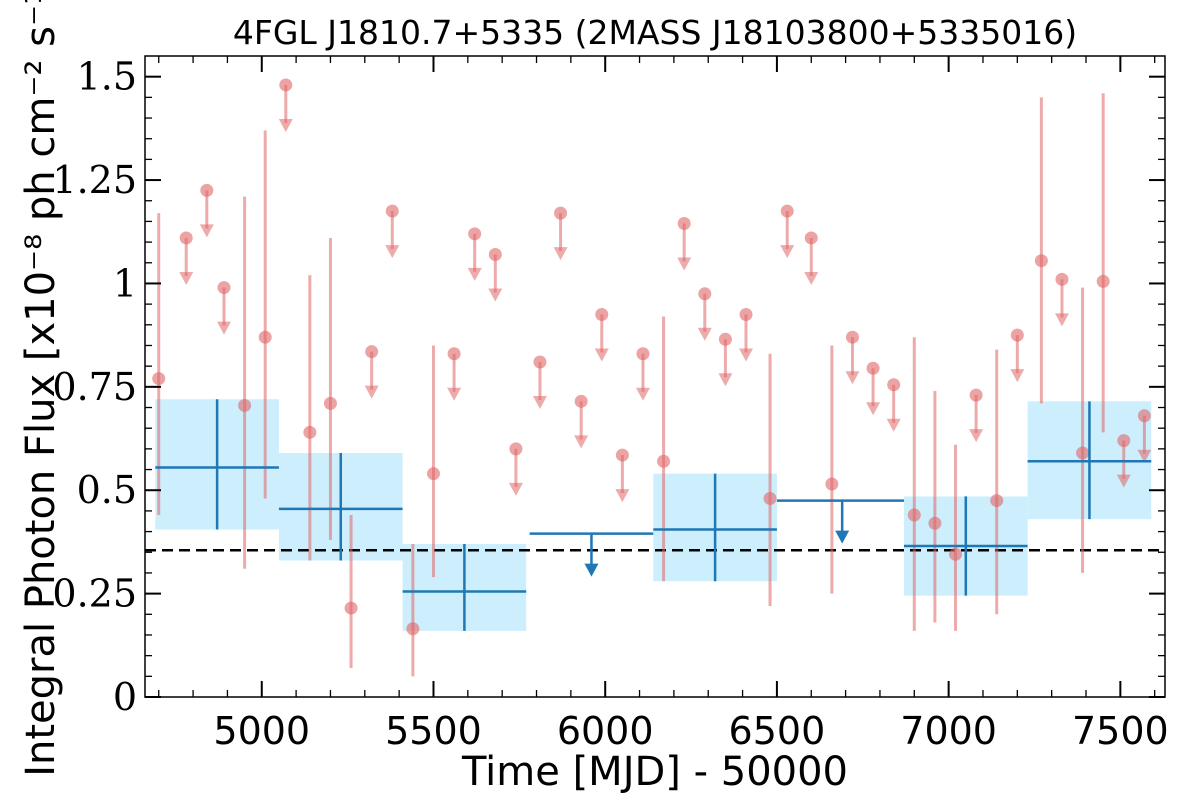 This screenshot has width=1200, height=800. What do you see at coordinates (94, 594) in the screenshot?
I see `y-tick-label: 0.25` at bounding box center [94, 594].